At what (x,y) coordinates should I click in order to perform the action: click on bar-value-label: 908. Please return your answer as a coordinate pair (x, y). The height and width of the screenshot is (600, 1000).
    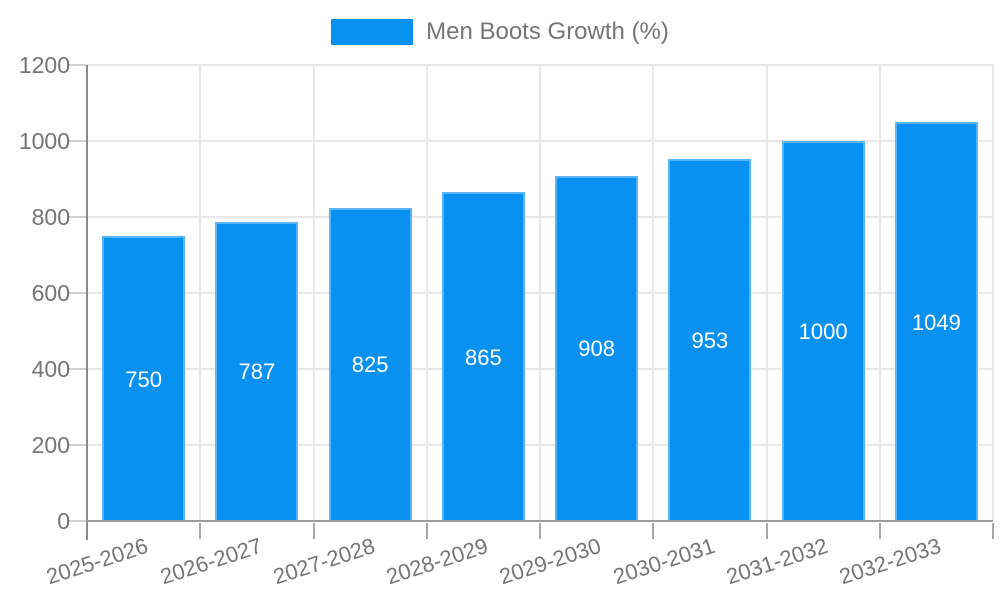
    Looking at the image, I should click on (596, 349).